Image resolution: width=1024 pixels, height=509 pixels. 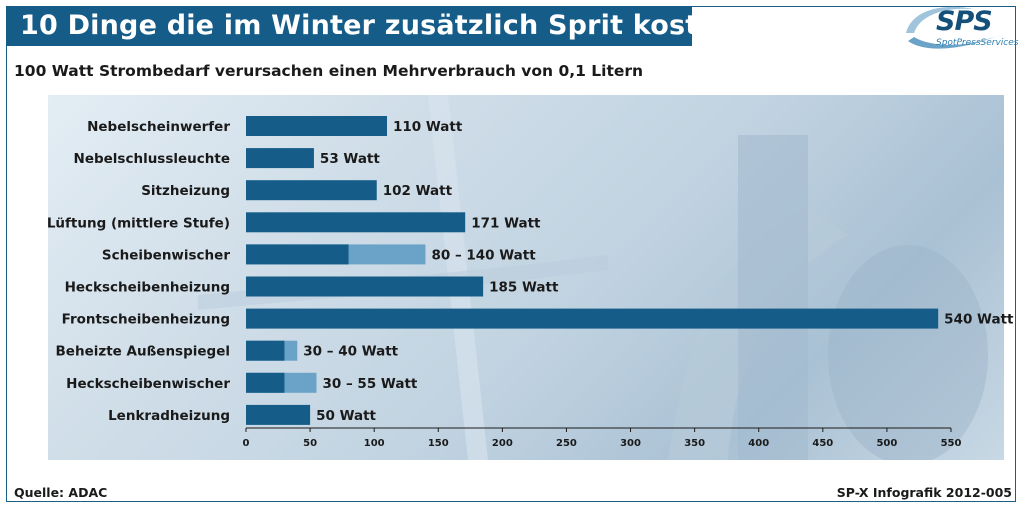 What do you see at coordinates (694, 443) in the screenshot?
I see `x-tick-label: 350` at bounding box center [694, 443].